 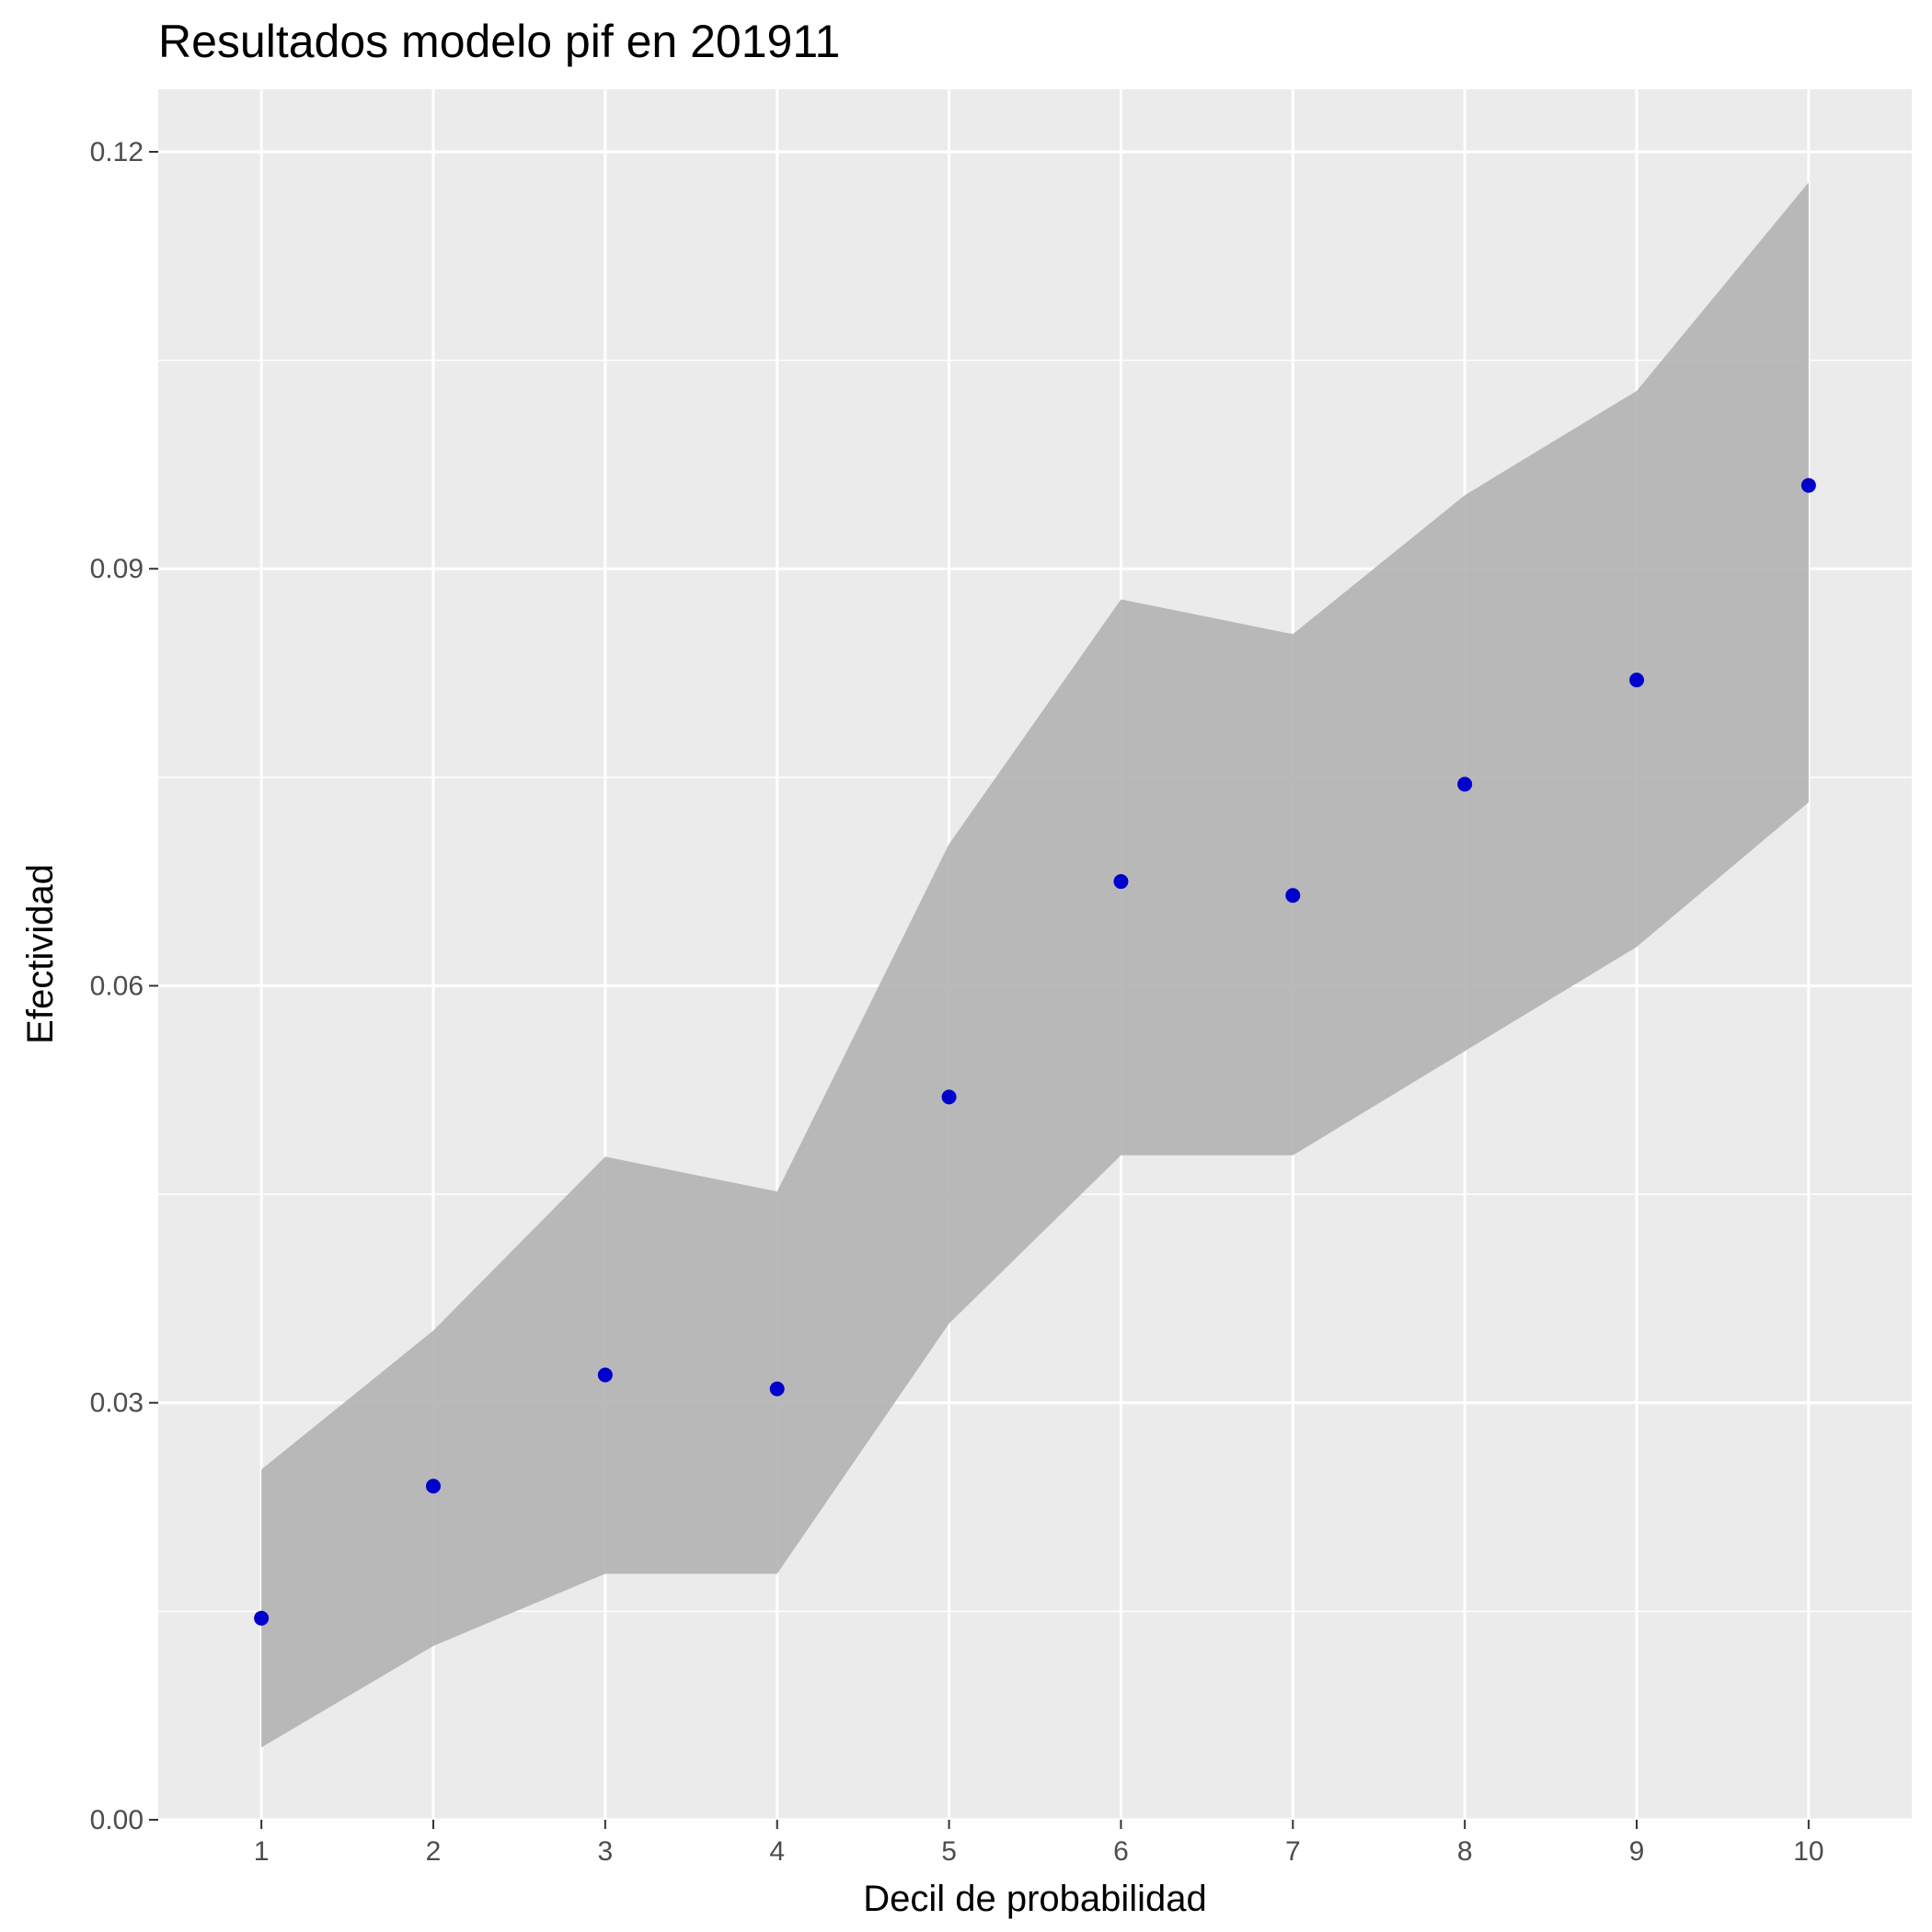 What do you see at coordinates (605, 1851) in the screenshot?
I see `x-tick-label: 3` at bounding box center [605, 1851].